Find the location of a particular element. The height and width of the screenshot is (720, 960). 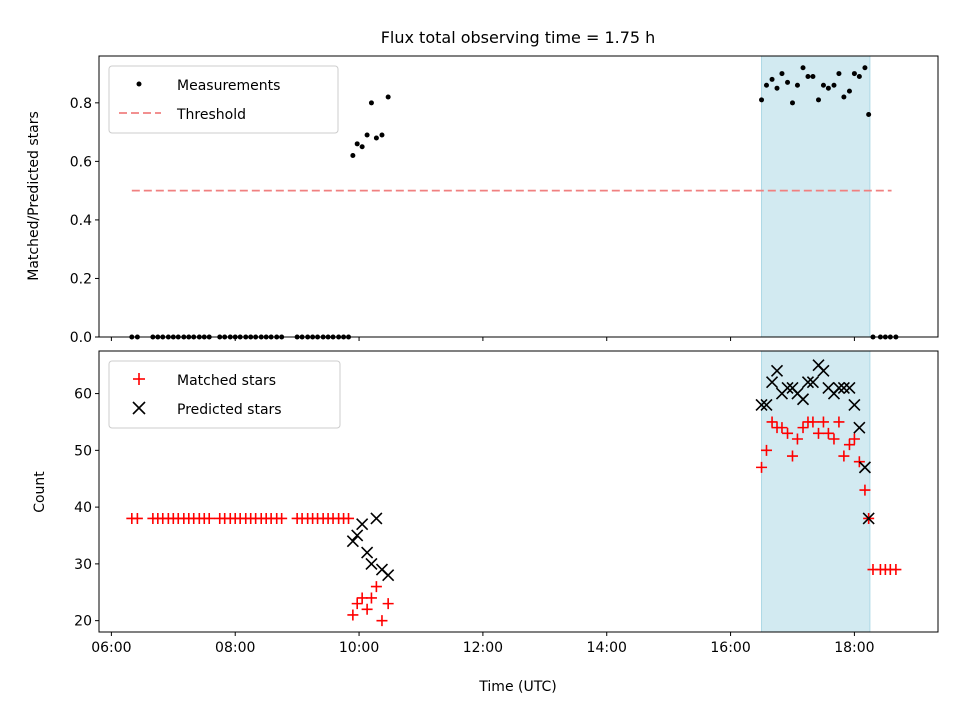

y-ticks-top: 0.0 0.2 0.4 0.6 0.8 is located at coordinates (84, 221).